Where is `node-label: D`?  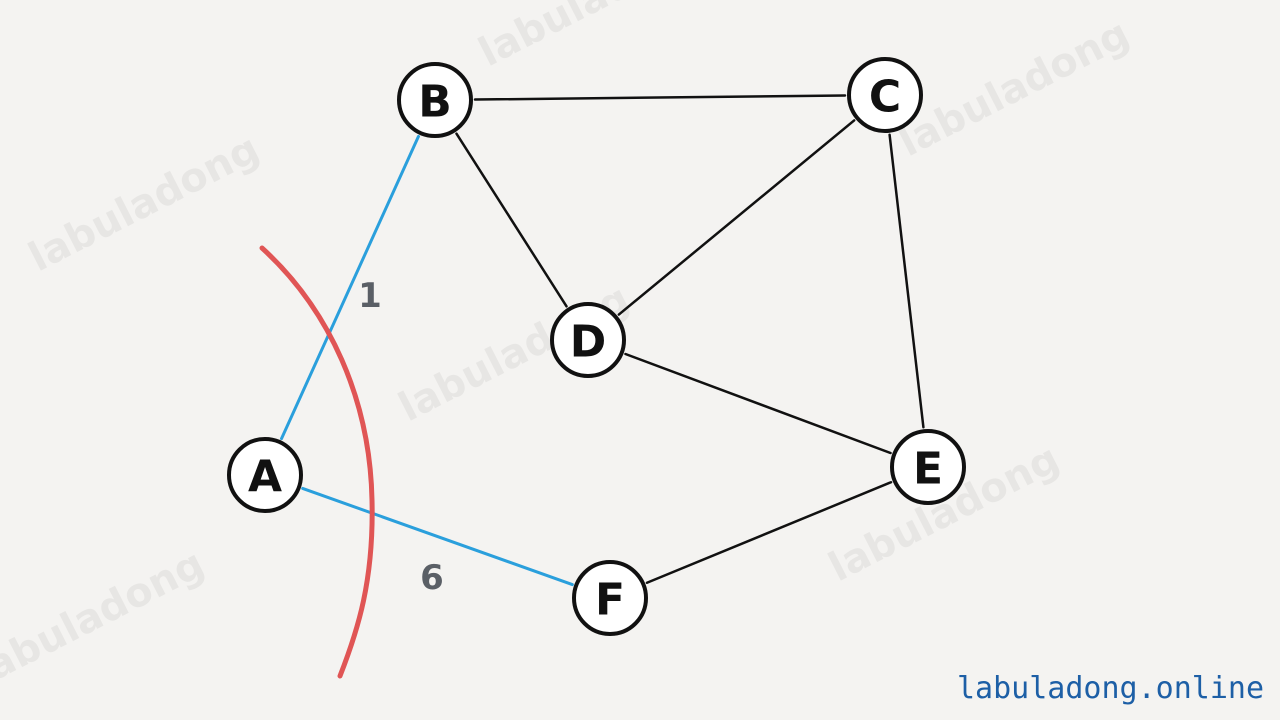
node-label: D is located at coordinates (588, 342).